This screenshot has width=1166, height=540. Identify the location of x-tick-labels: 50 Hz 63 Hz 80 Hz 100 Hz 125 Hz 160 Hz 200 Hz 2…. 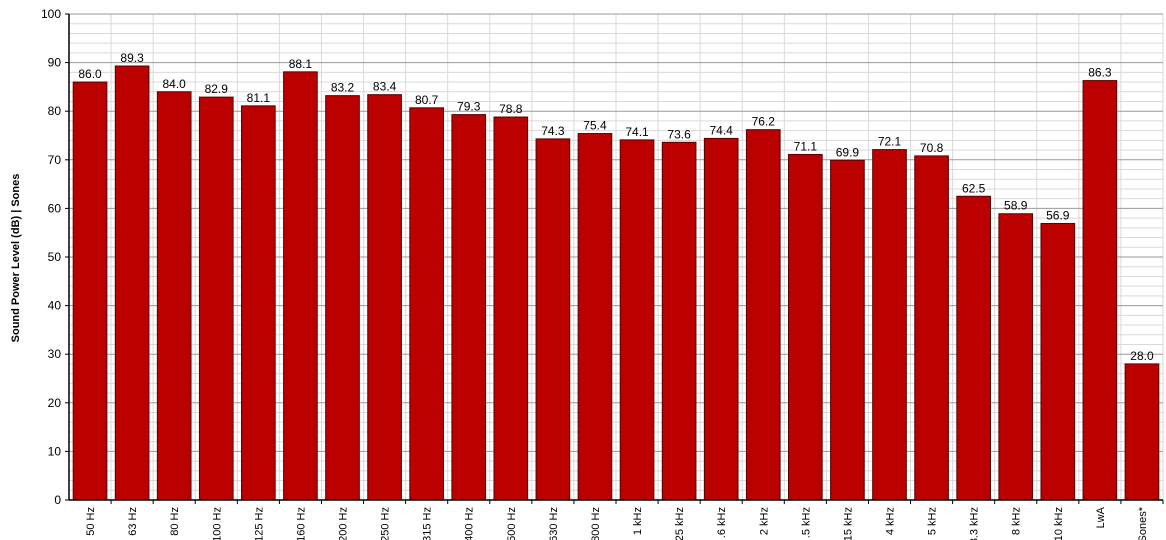
(617, 523).